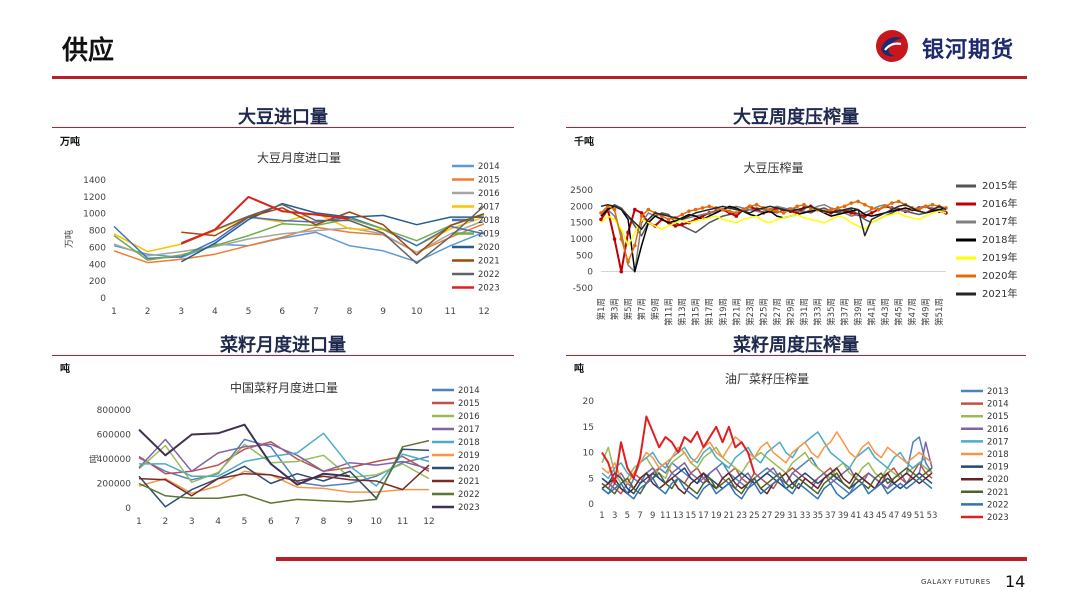 This screenshot has width=1080, height=608. Describe the element at coordinates (350, 312) in the screenshot. I see `x-tick-label: 8` at that location.